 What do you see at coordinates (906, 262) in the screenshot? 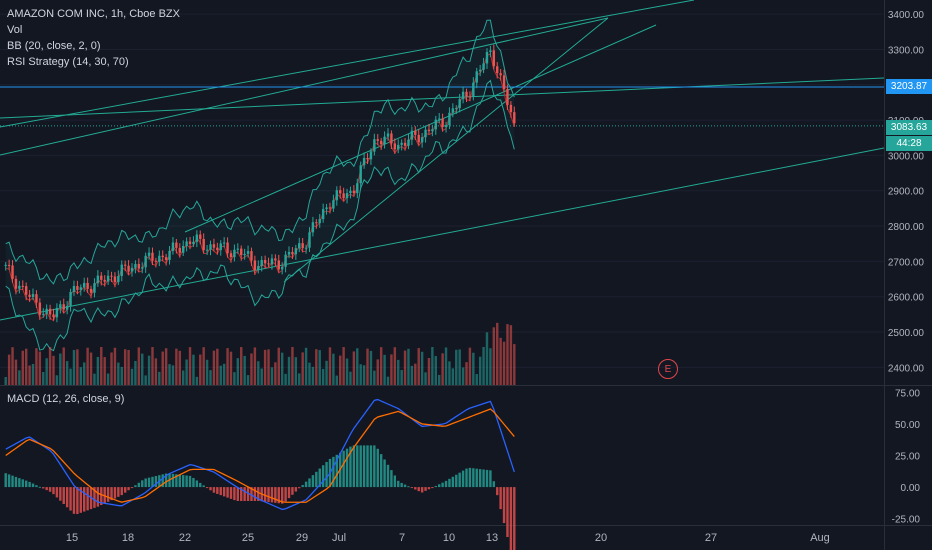
I see `price-tick-label: 2700.00` at bounding box center [906, 262].